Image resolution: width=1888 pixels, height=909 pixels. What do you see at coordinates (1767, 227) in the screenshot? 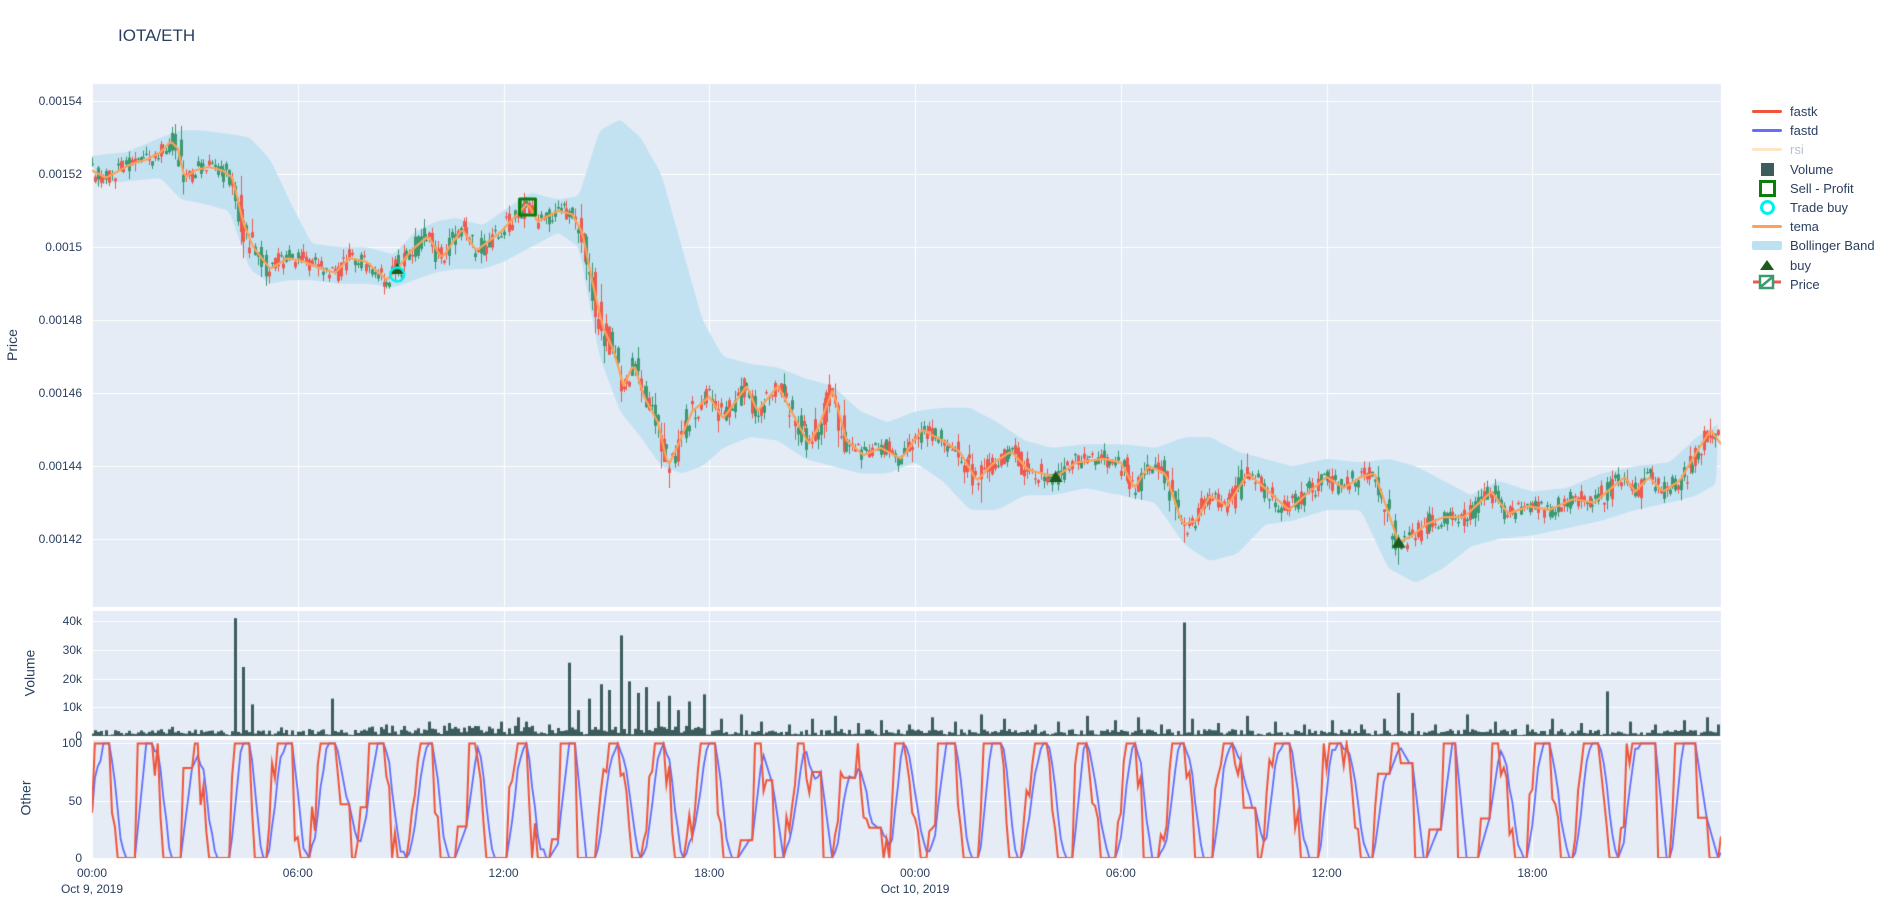
I see `tema-icon` at bounding box center [1767, 227].